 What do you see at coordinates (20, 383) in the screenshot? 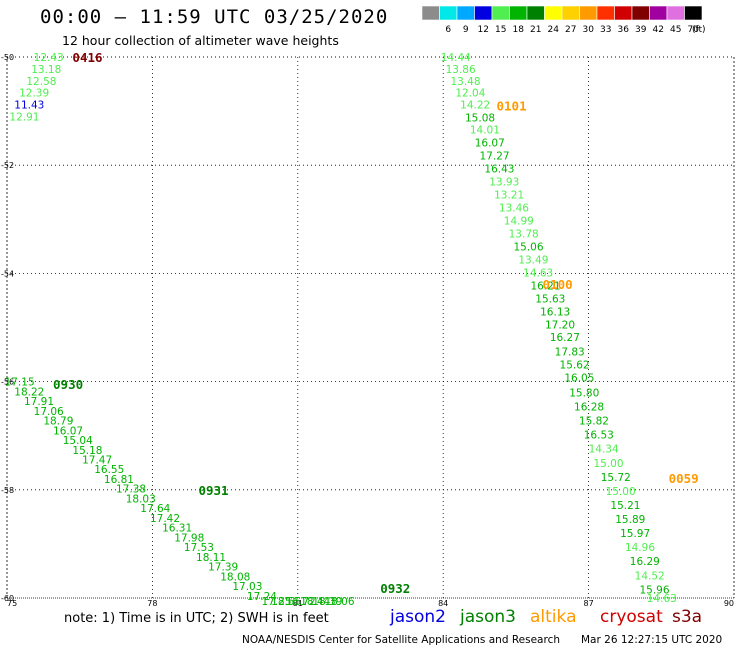
I see `wave-height-value: 17.15` at bounding box center [20, 383].